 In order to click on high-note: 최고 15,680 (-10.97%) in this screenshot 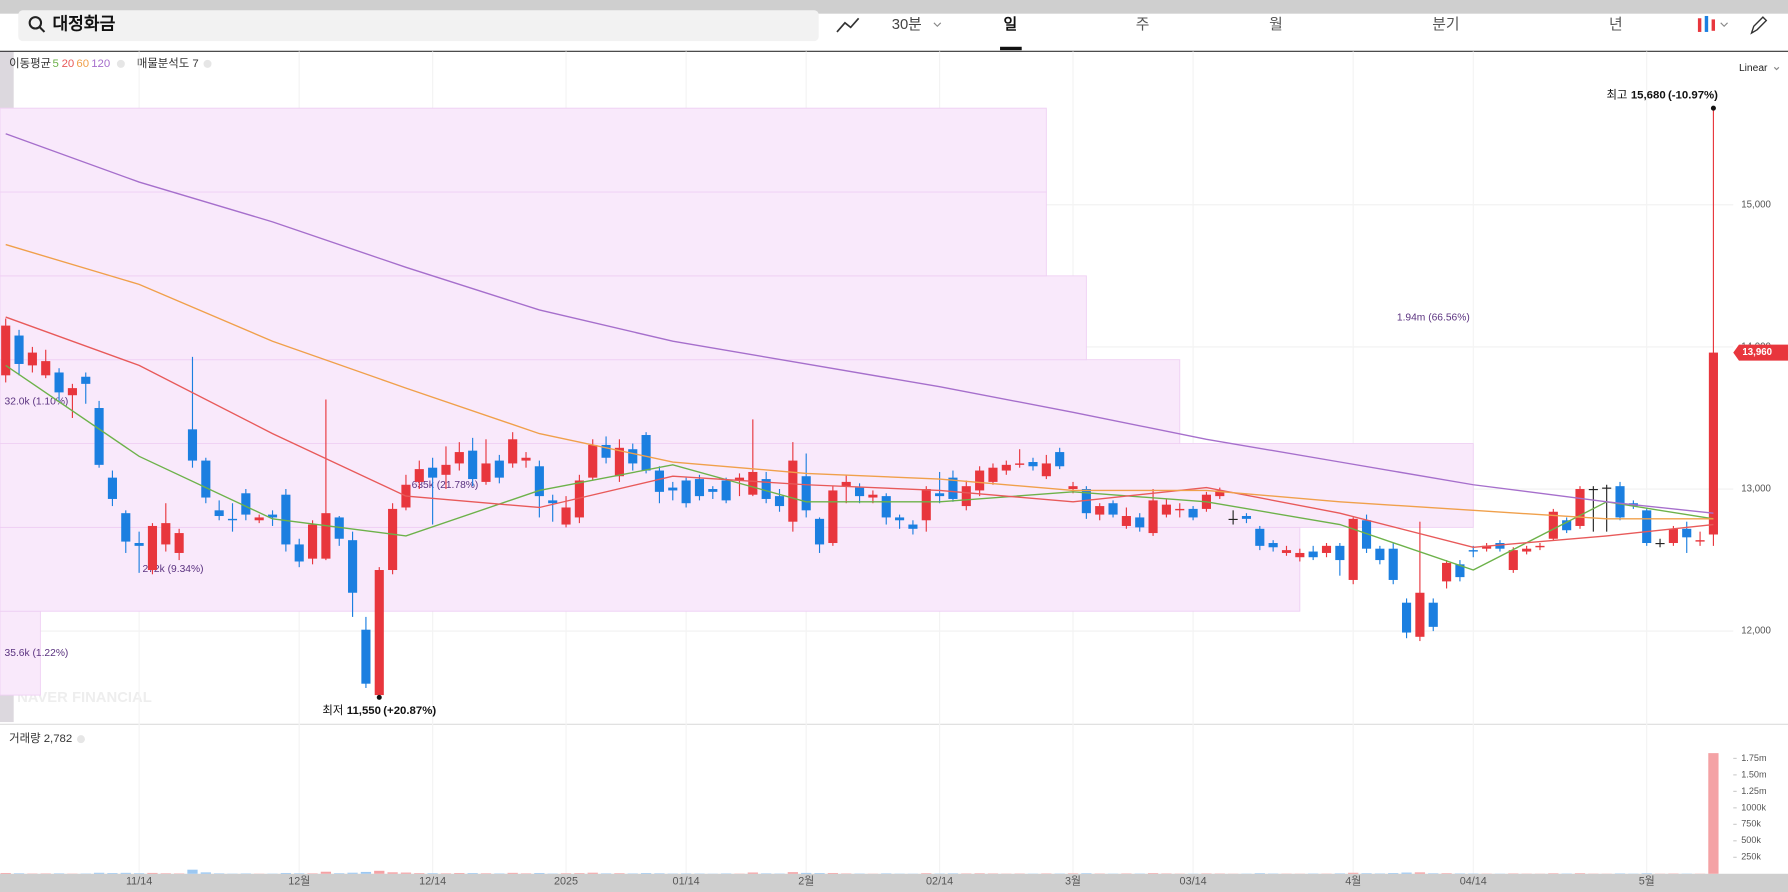, I will do `click(1662, 95)`.